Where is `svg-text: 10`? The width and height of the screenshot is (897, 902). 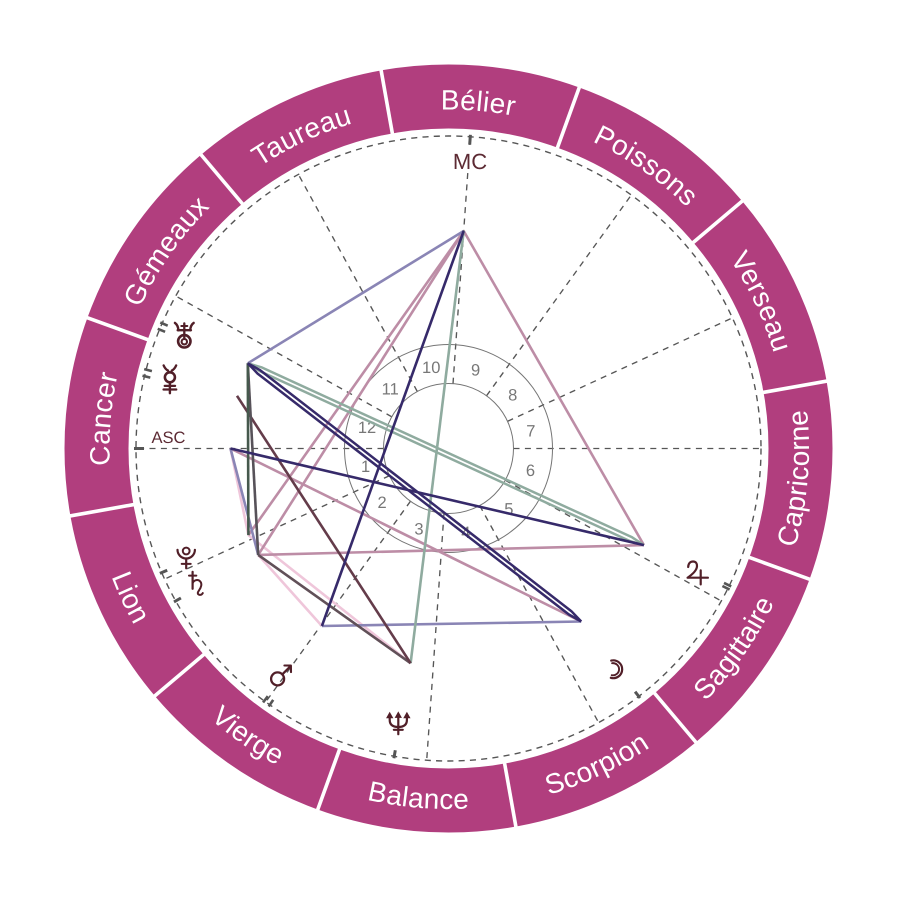 svg-text: 10 is located at coordinates (431, 368).